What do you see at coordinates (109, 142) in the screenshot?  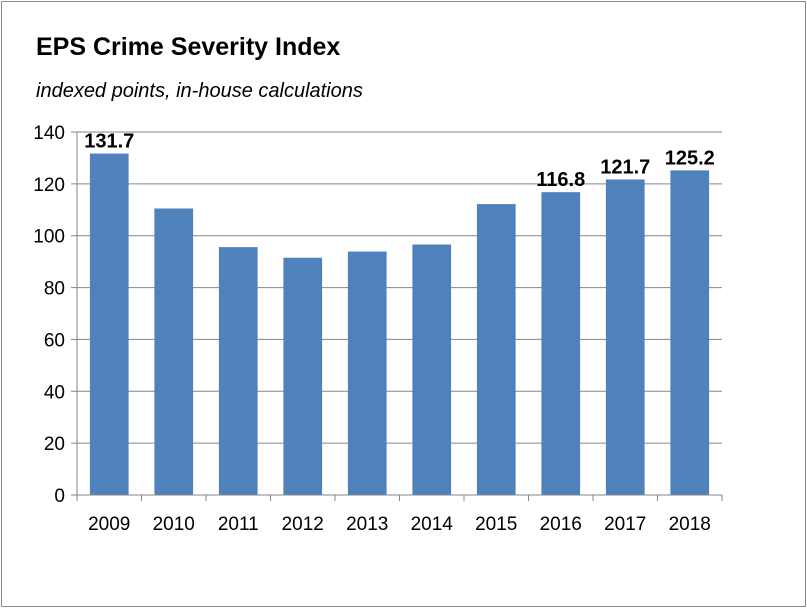 I see `data-label: 131.7` at bounding box center [109, 142].